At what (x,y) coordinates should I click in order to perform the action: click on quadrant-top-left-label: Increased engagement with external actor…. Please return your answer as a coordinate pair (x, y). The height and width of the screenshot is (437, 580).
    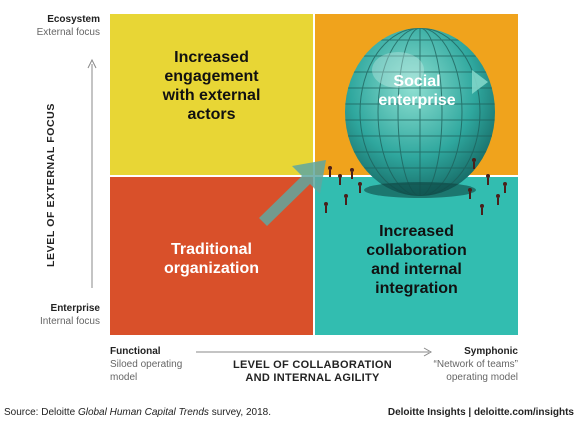
    Looking at the image, I should click on (211, 85).